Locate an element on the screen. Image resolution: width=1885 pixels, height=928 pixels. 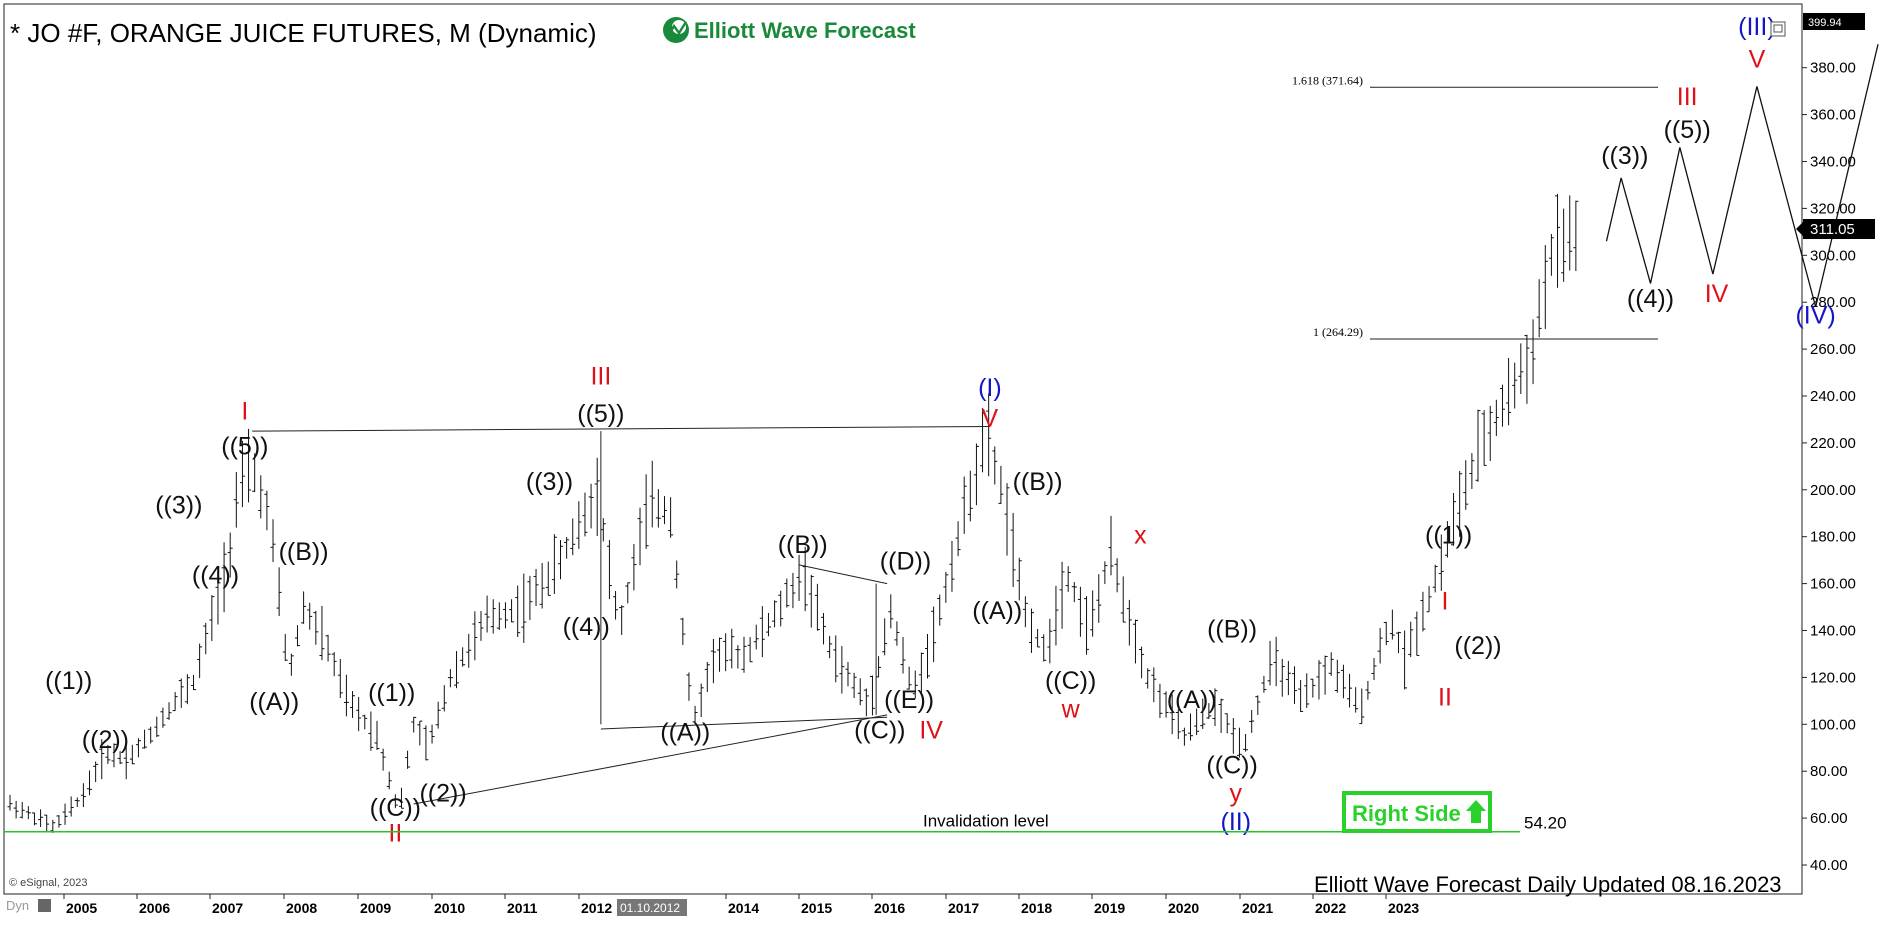
wave-label: ((5)) is located at coordinates (1687, 130).